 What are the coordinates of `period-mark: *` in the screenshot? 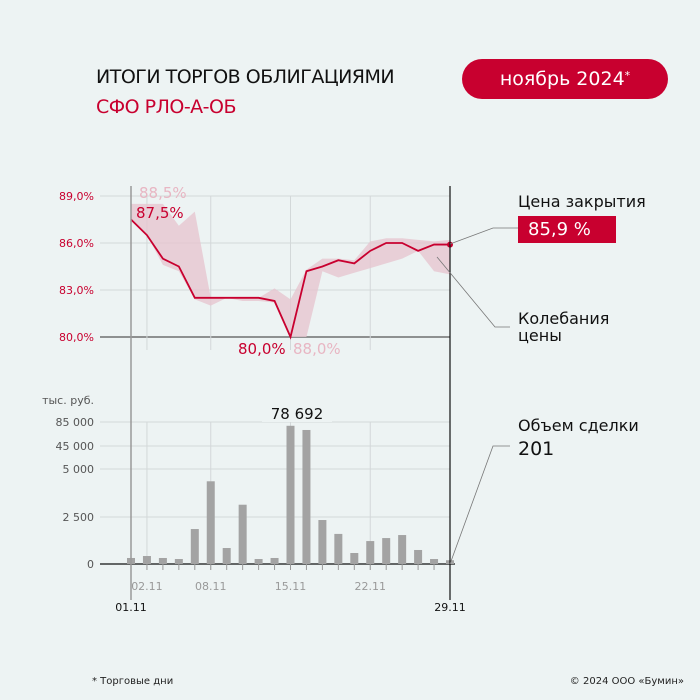 It's located at (627, 75).